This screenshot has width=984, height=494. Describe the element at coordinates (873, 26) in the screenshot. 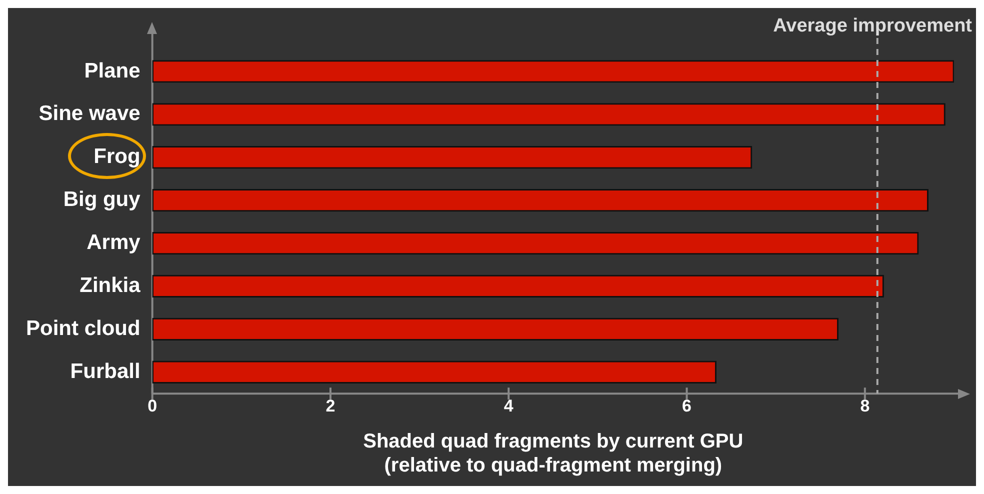

I see `ref-line-label: Average improvement` at that location.